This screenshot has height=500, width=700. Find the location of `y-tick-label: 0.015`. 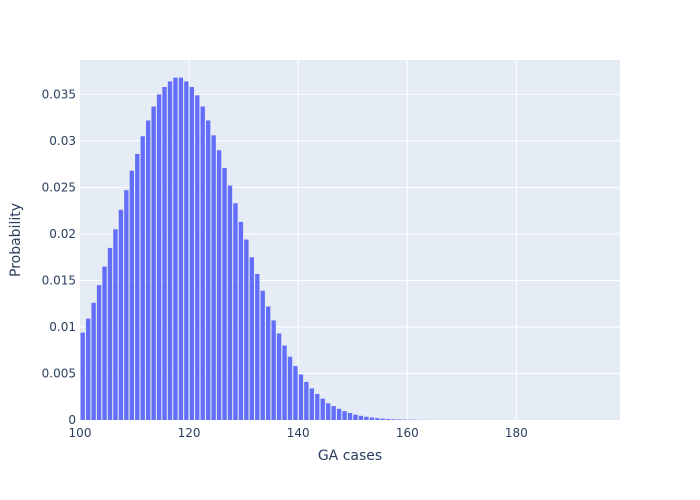

y-tick-label: 0.015 is located at coordinates (59, 280).